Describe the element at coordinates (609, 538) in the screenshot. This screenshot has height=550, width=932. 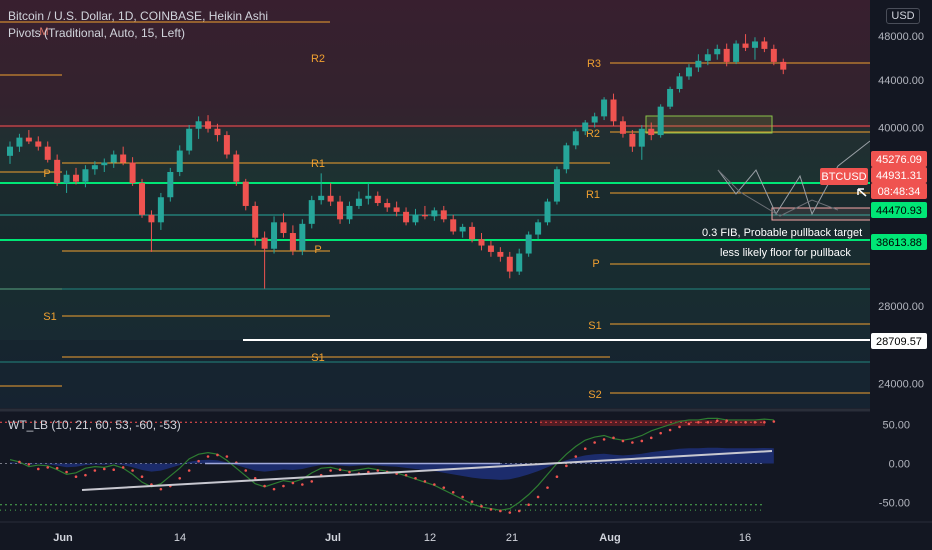
I see `time-tick-label: Aug` at that location.